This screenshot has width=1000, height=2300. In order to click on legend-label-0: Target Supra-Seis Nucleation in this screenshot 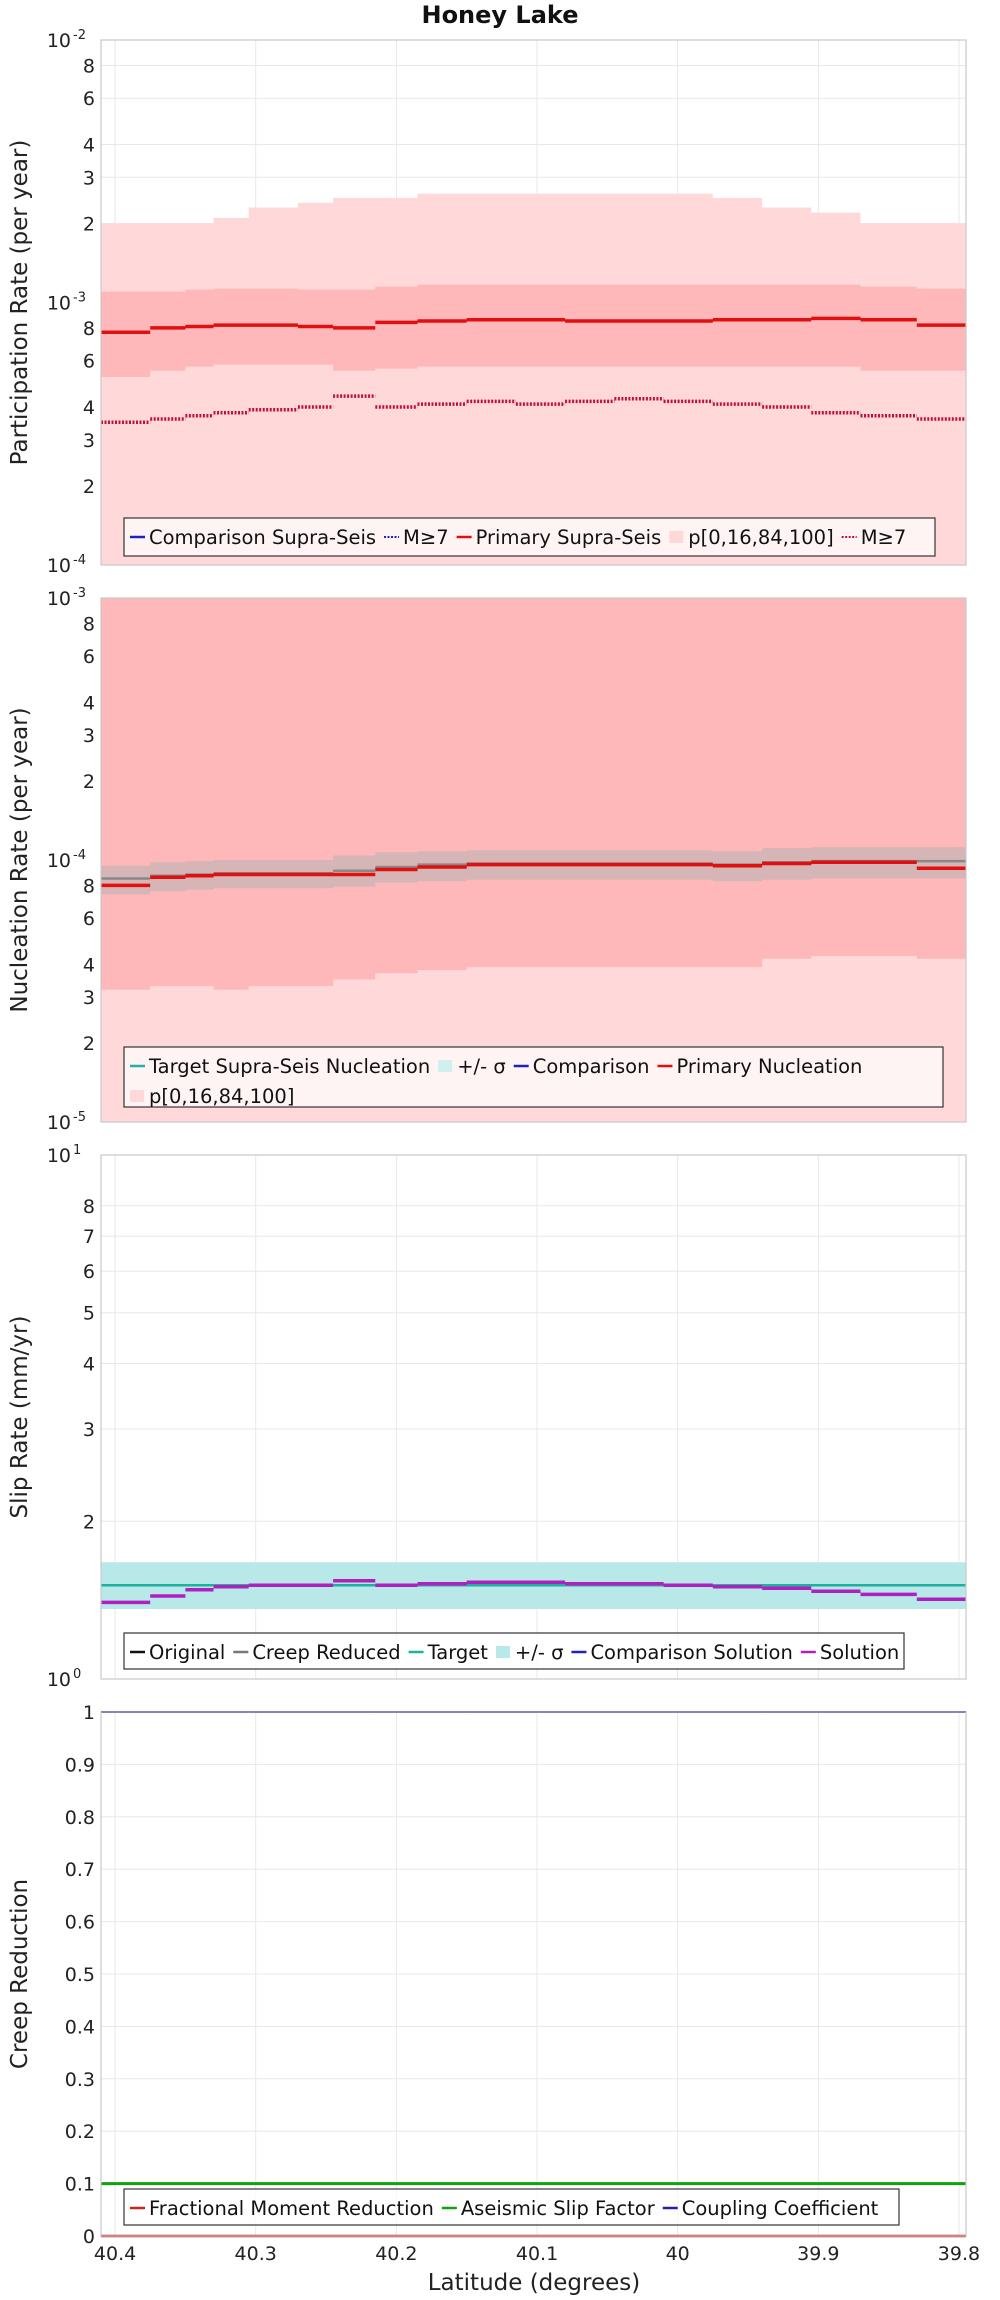, I will do `click(289, 1066)`.